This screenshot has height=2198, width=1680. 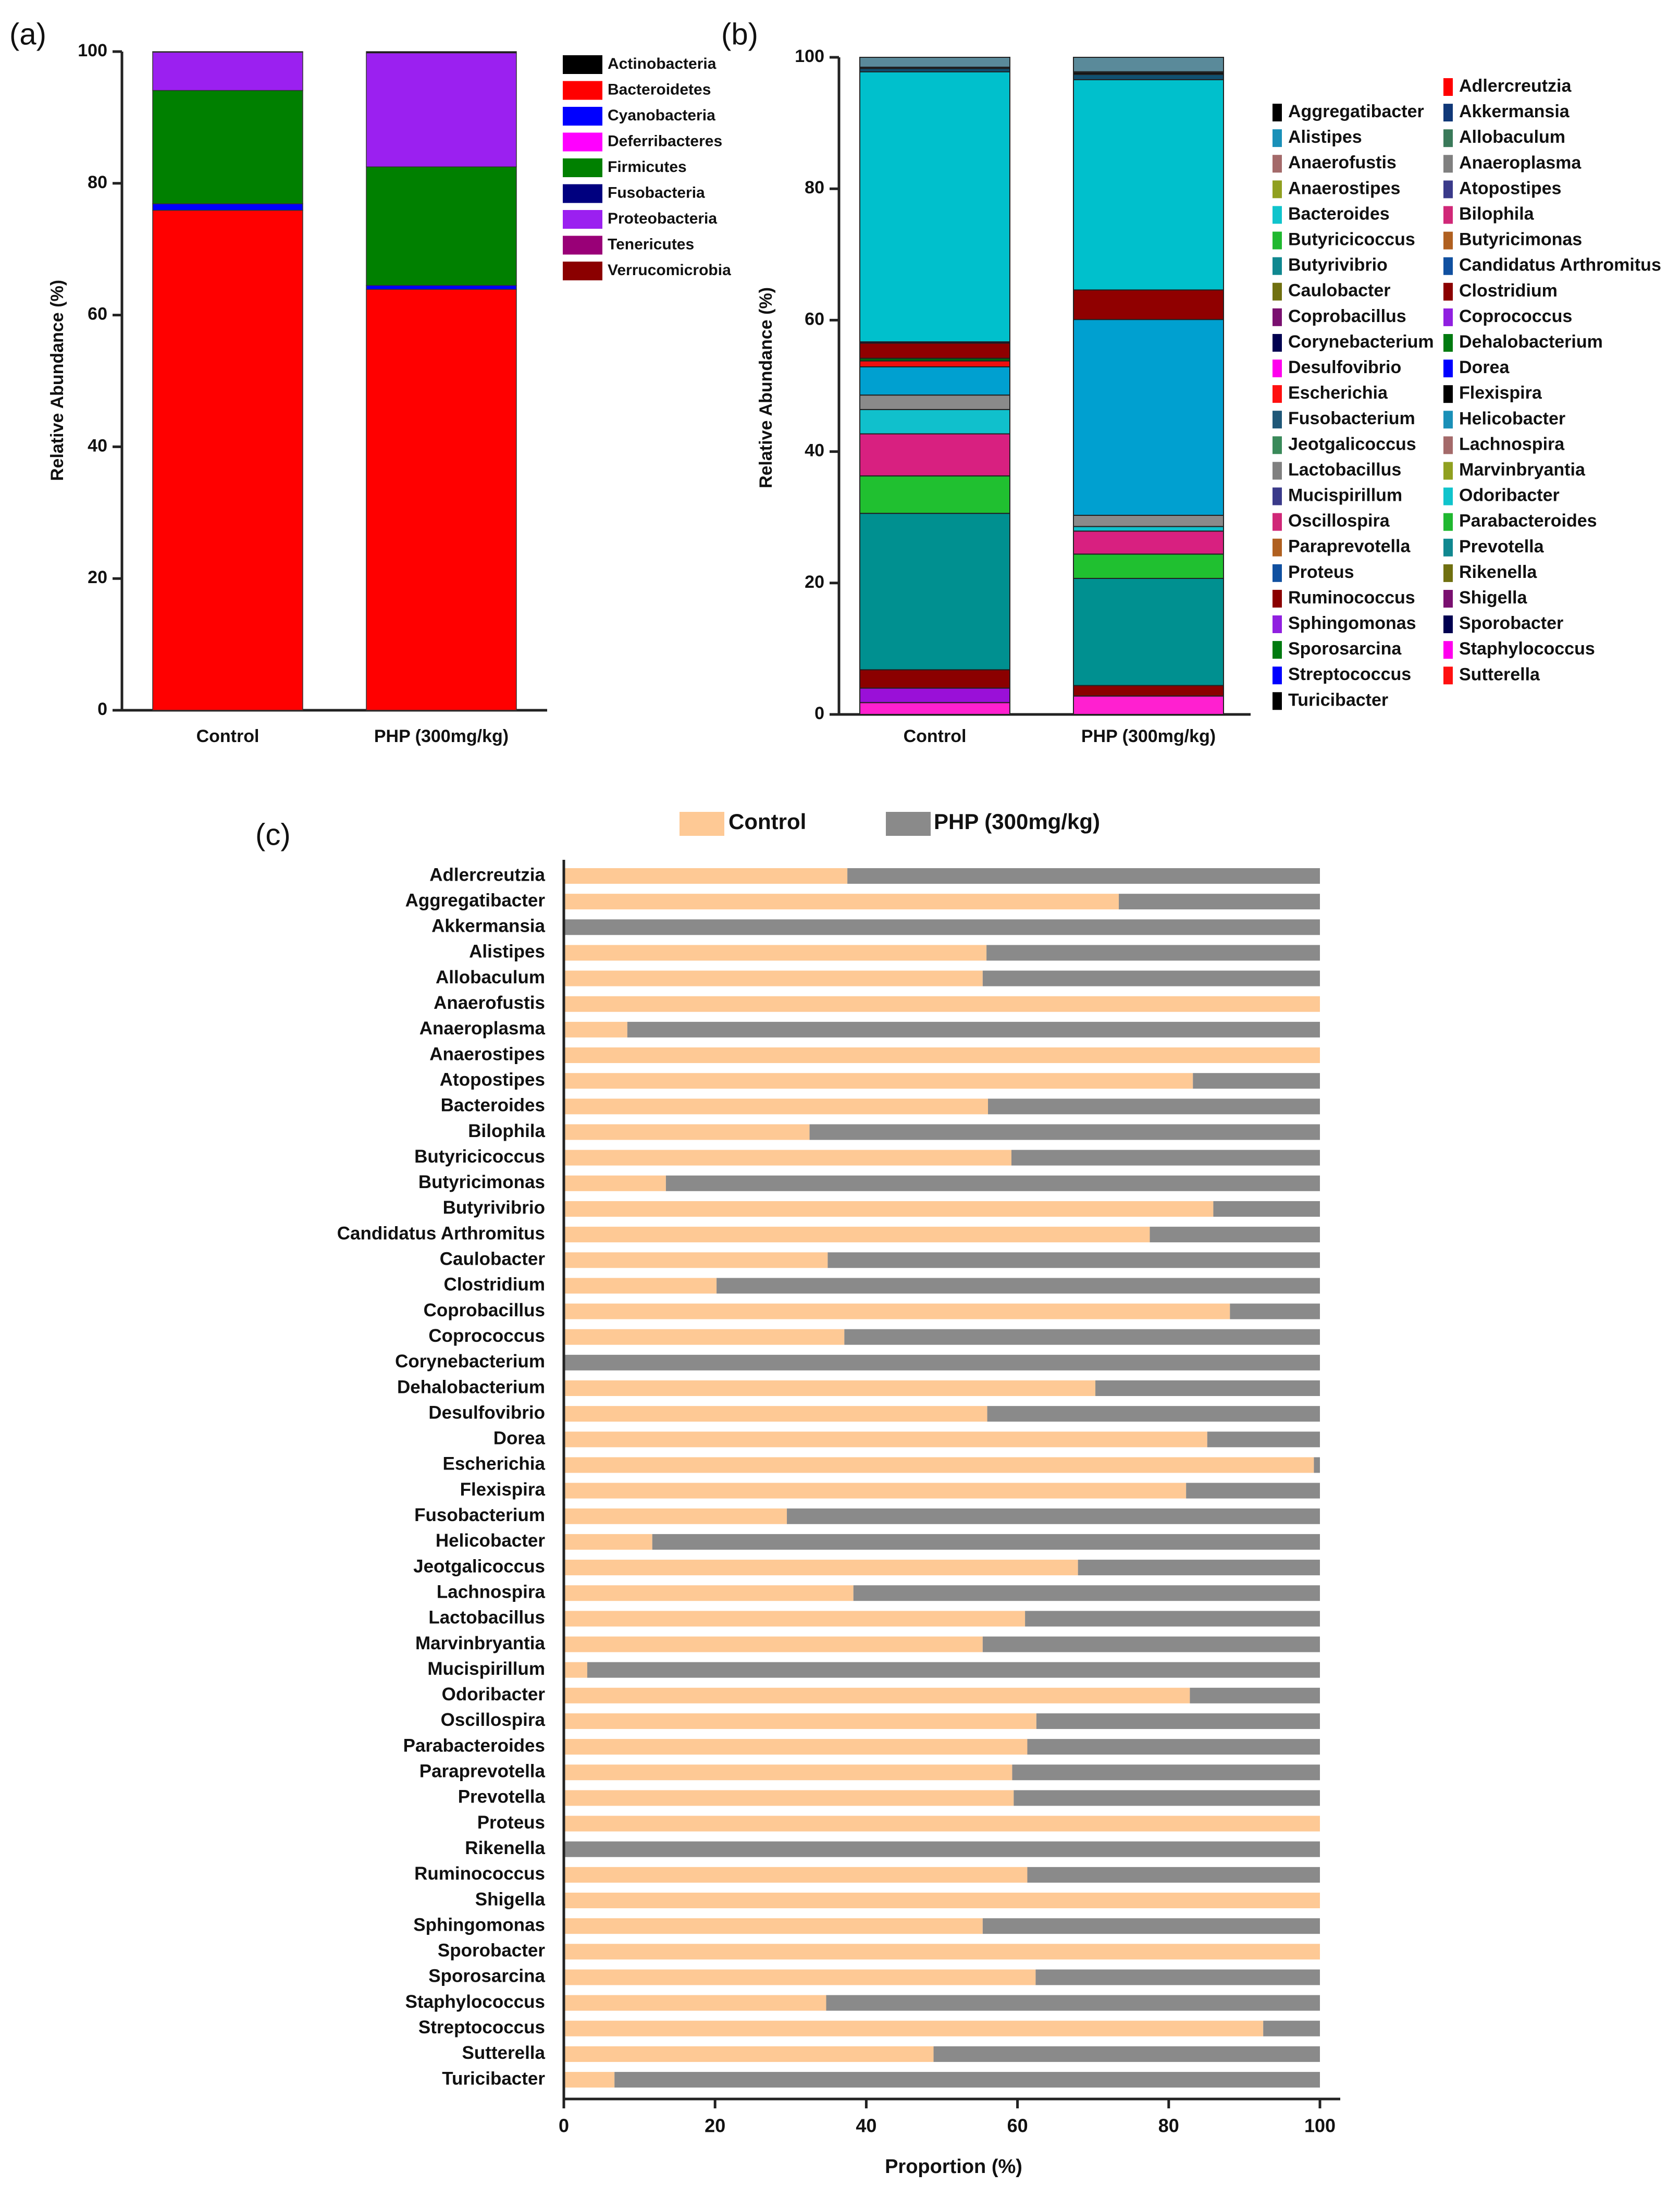 I want to click on panel-c-y-tick-label: Jeotgalicoccus, so click(x=479, y=1566).